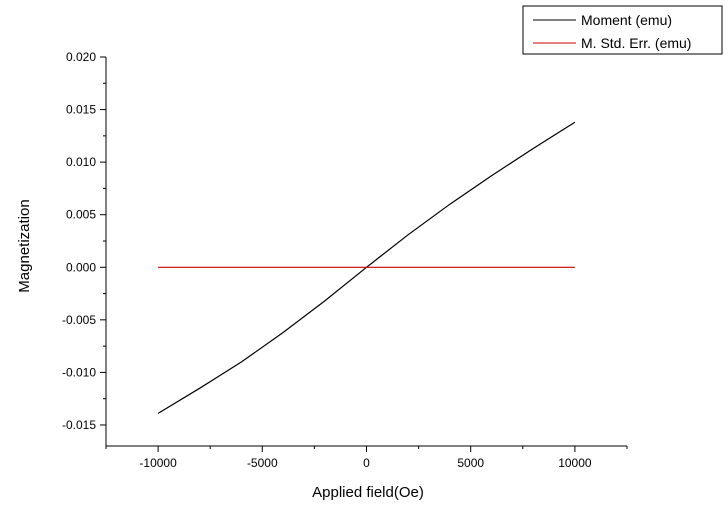 This screenshot has height=524, width=728. Describe the element at coordinates (79, 372) in the screenshot. I see `y-tick-label: -0.010` at that location.